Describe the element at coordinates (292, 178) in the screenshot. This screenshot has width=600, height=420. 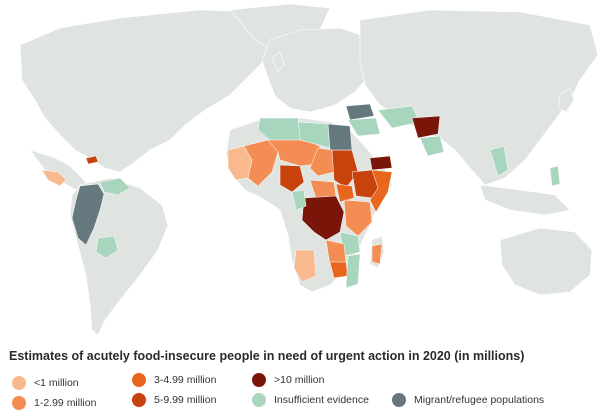
I see `region-nigeria` at that location.